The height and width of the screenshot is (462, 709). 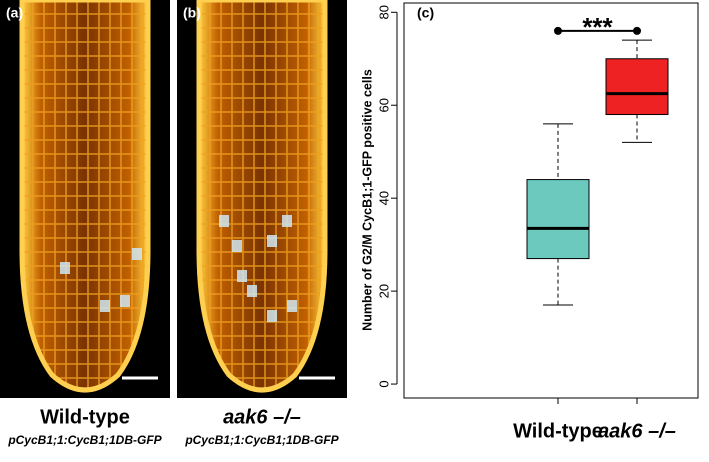 I want to click on x-tick-label: Wild-type, so click(x=558, y=431).